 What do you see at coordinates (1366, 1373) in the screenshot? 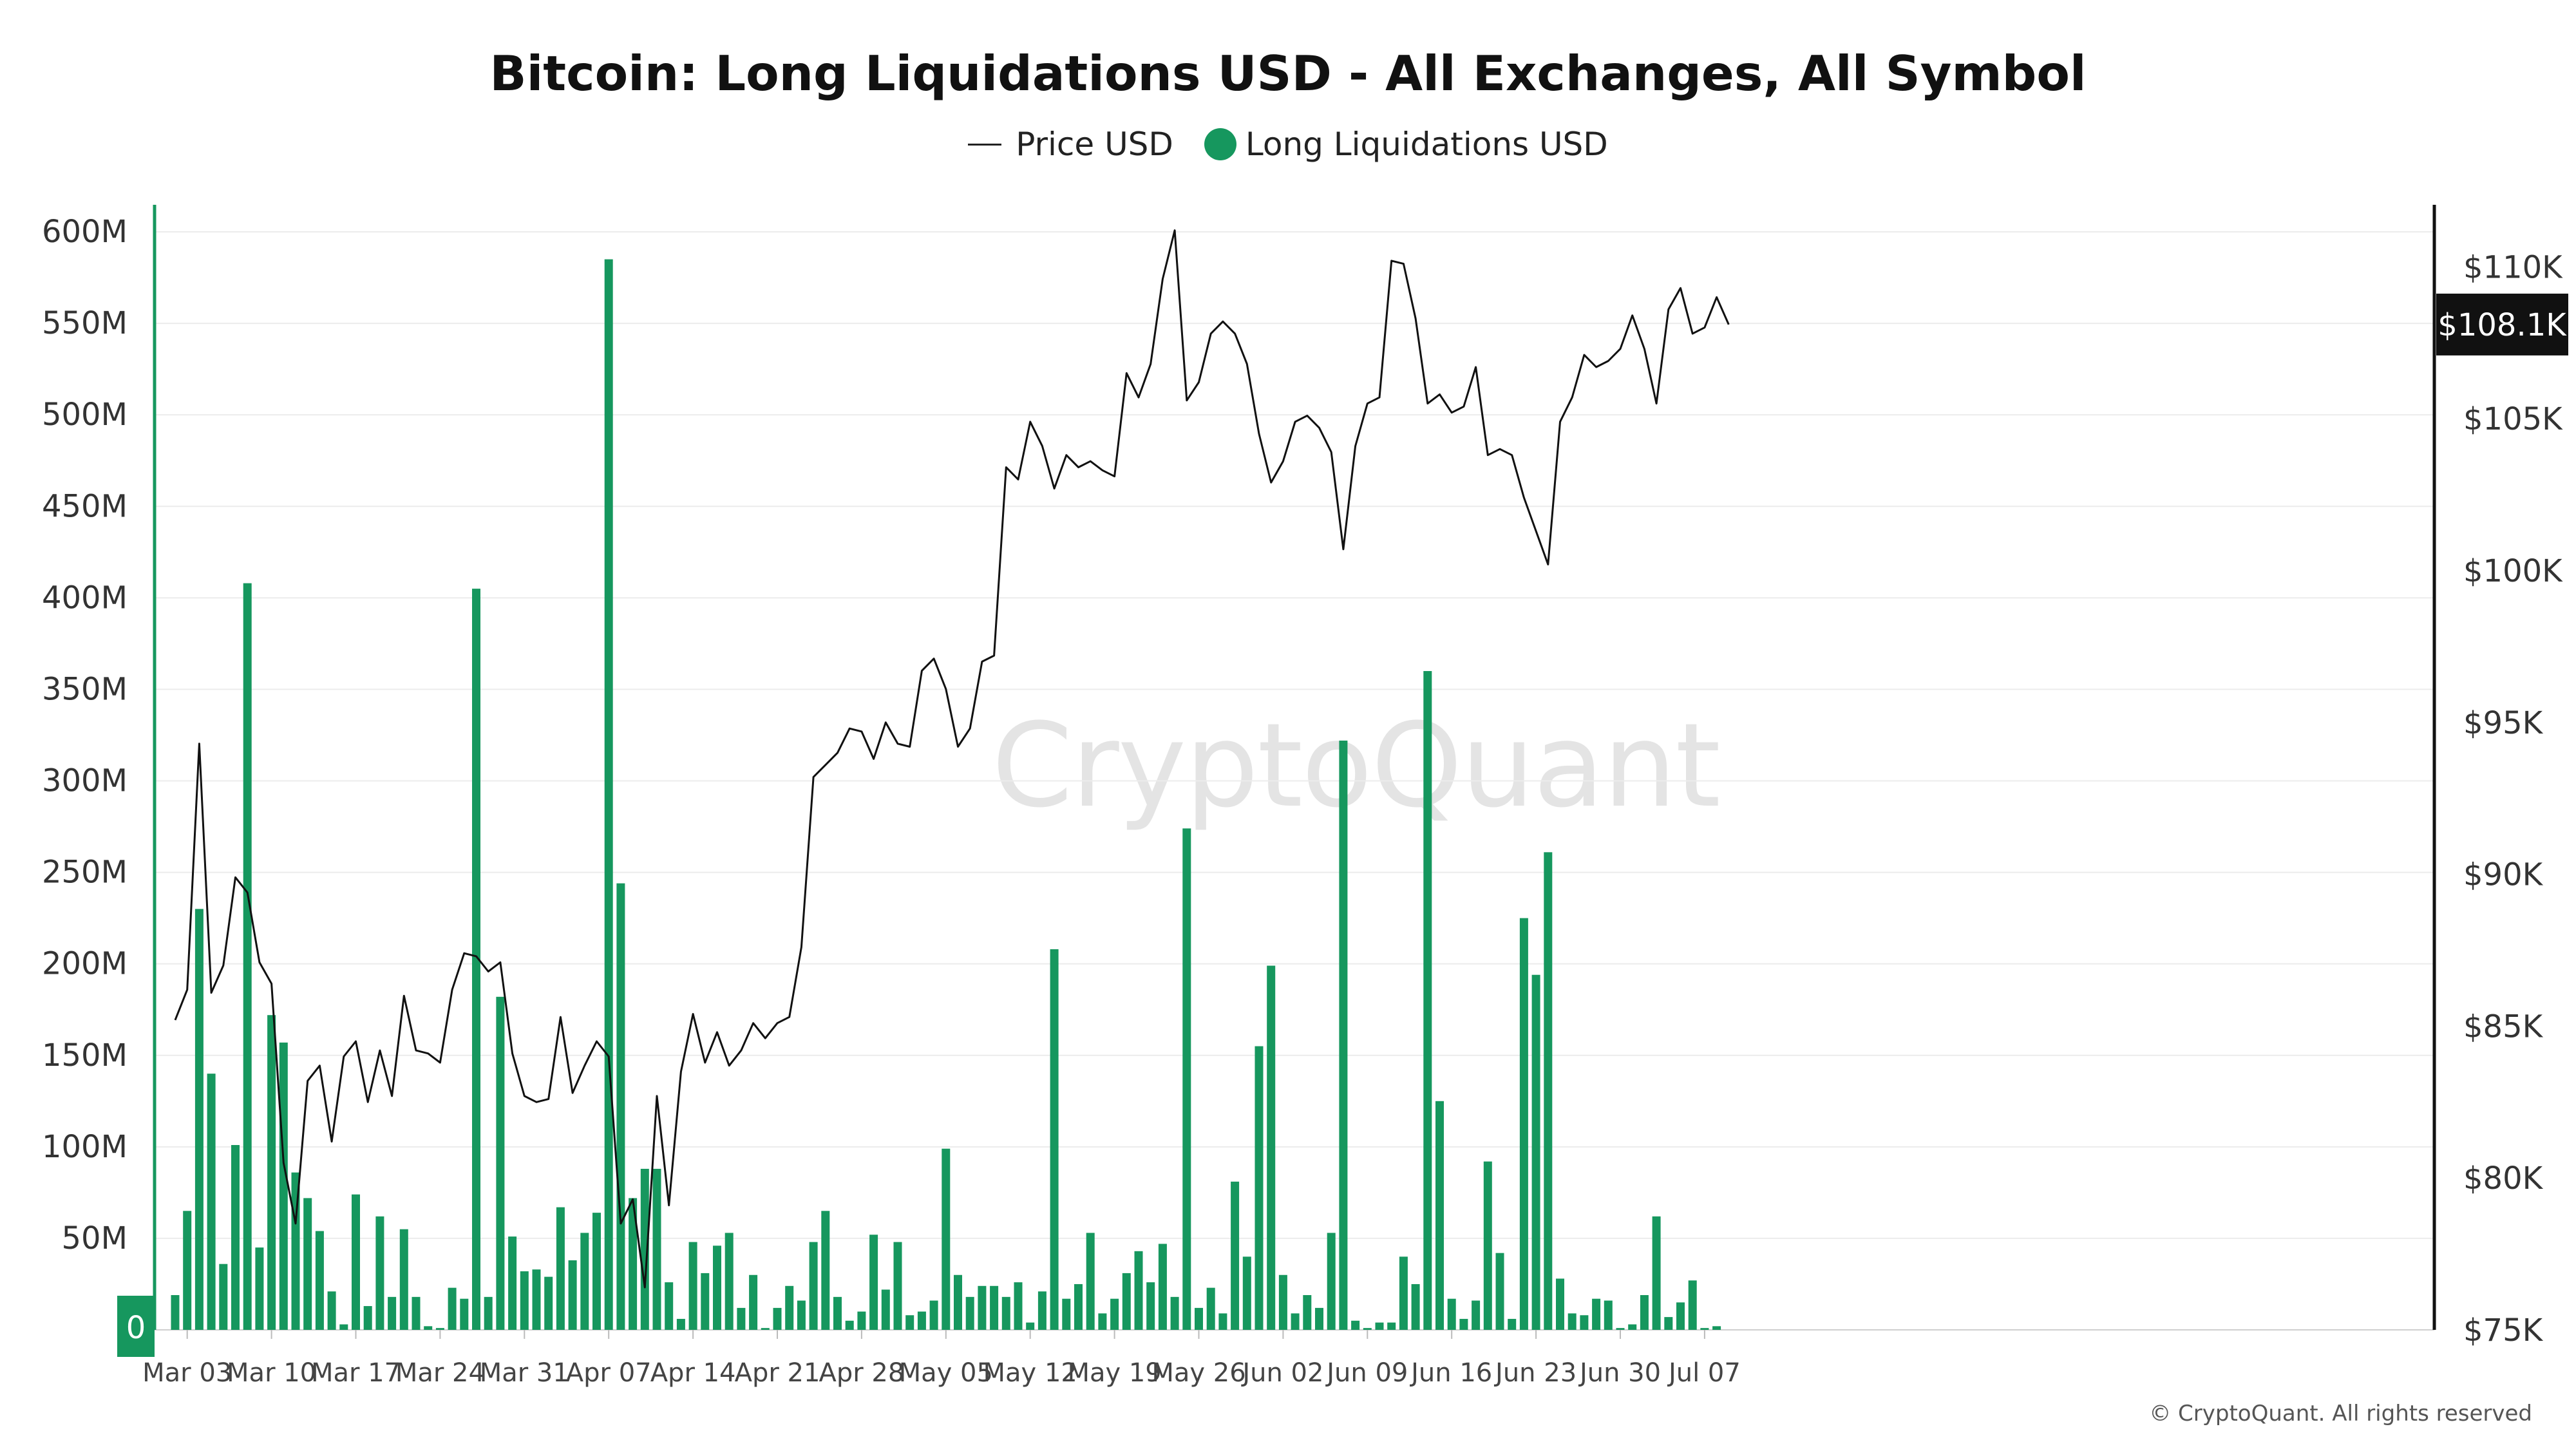
I see `x-tick-label: Jun 09` at bounding box center [1366, 1373].